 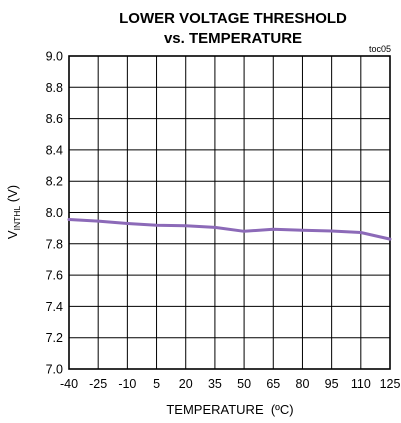 What do you see at coordinates (233, 38) in the screenshot?
I see `chart-title-line2: vs. TEMPERATURE` at bounding box center [233, 38].